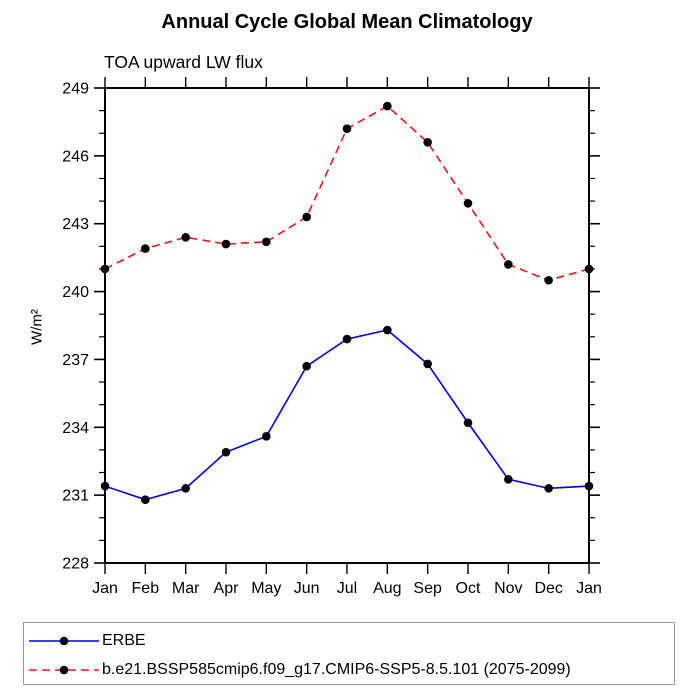 The image size is (700, 700). What do you see at coordinates (266, 588) in the screenshot?
I see `x-axis-month-label: May` at bounding box center [266, 588].